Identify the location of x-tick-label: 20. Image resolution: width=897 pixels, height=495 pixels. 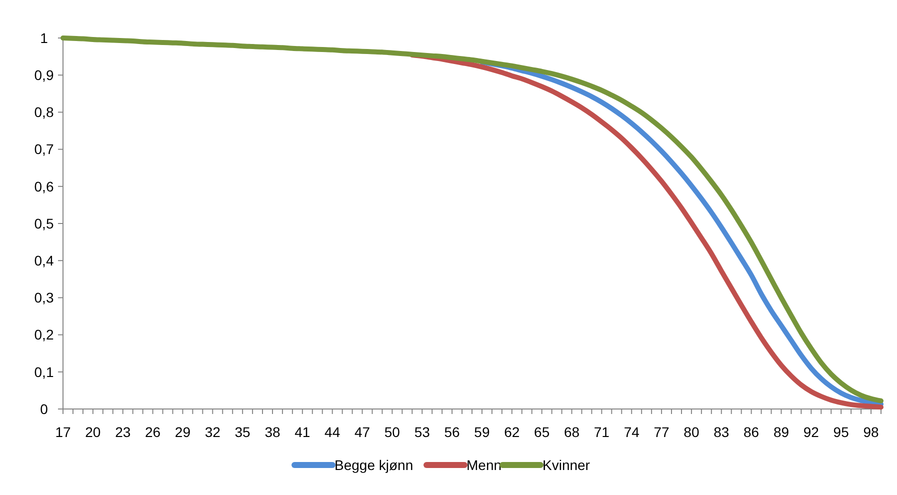
(93, 432).